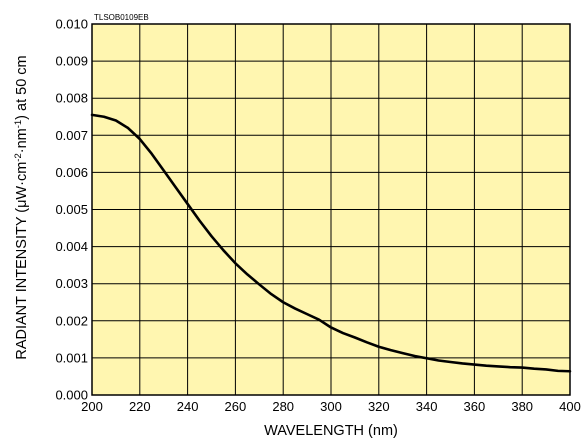 The width and height of the screenshot is (584, 441). I want to click on y-tick-label: 0.003, so click(71, 283).